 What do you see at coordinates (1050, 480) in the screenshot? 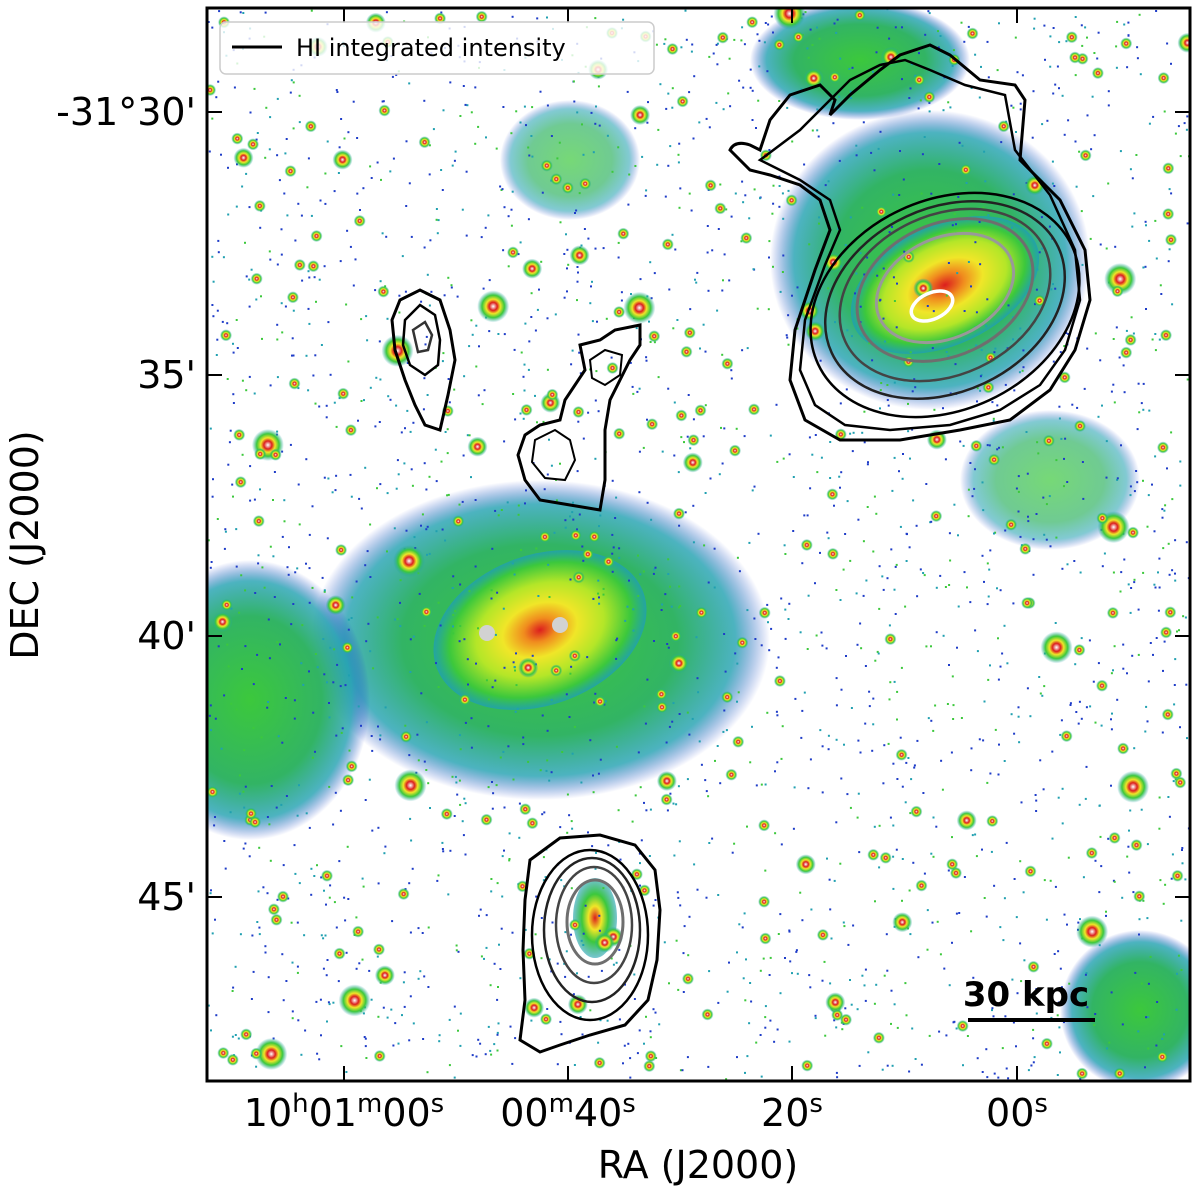
I see `halo-right-mid` at bounding box center [1050, 480].